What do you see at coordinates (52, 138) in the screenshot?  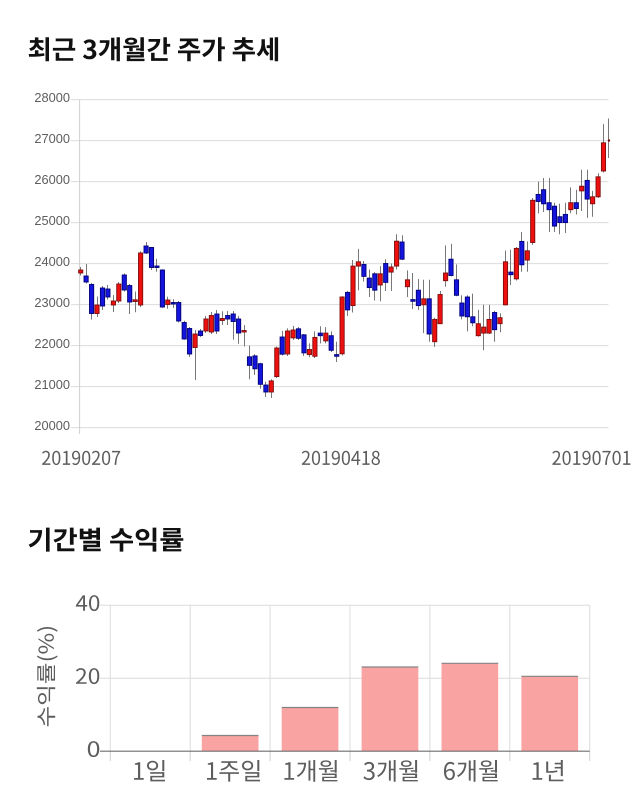 I see `svg-text: 27000` at bounding box center [52, 138].